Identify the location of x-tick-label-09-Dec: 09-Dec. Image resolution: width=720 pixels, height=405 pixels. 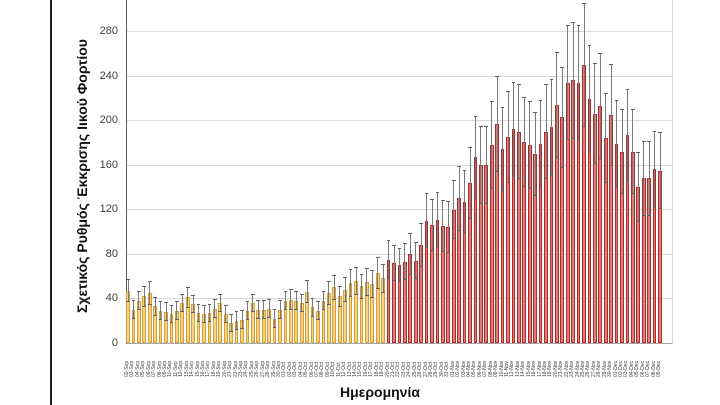
(659, 368).